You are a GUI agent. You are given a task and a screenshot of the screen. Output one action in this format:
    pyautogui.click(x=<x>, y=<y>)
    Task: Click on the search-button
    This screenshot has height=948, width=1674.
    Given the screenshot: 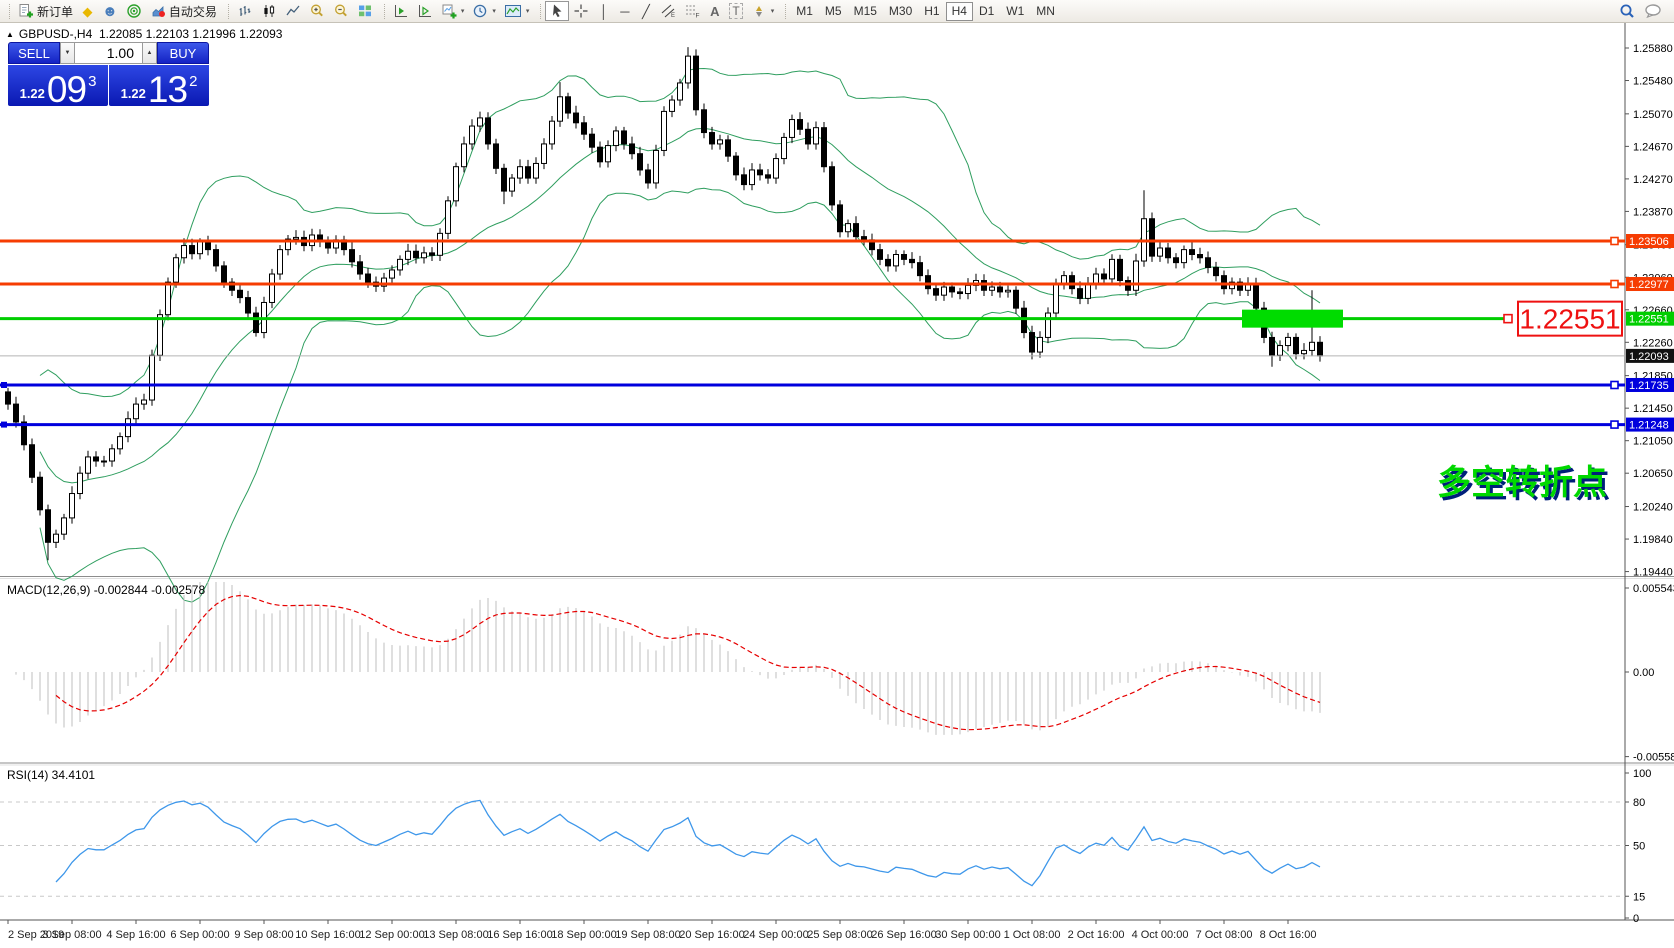 What is the action you would take?
    pyautogui.click(x=1627, y=11)
    